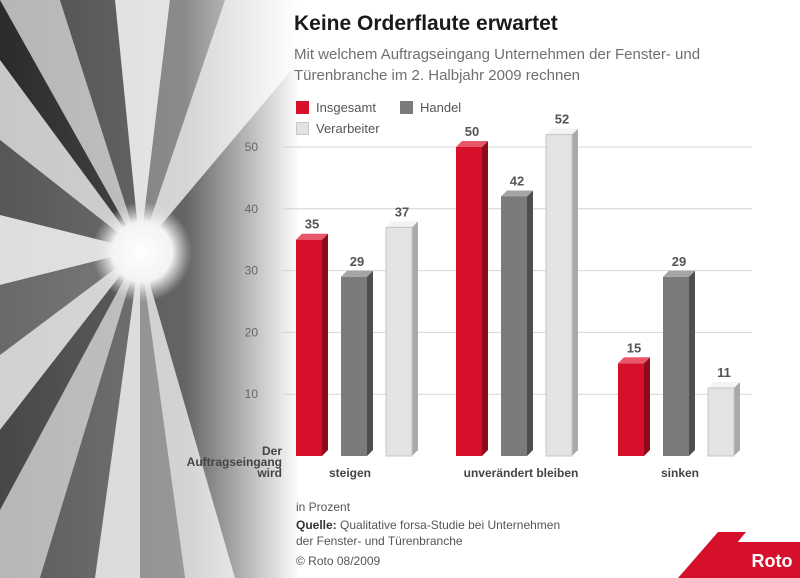 This screenshot has height=578, width=800. I want to click on y-tick-label-30: 30, so click(252, 271).